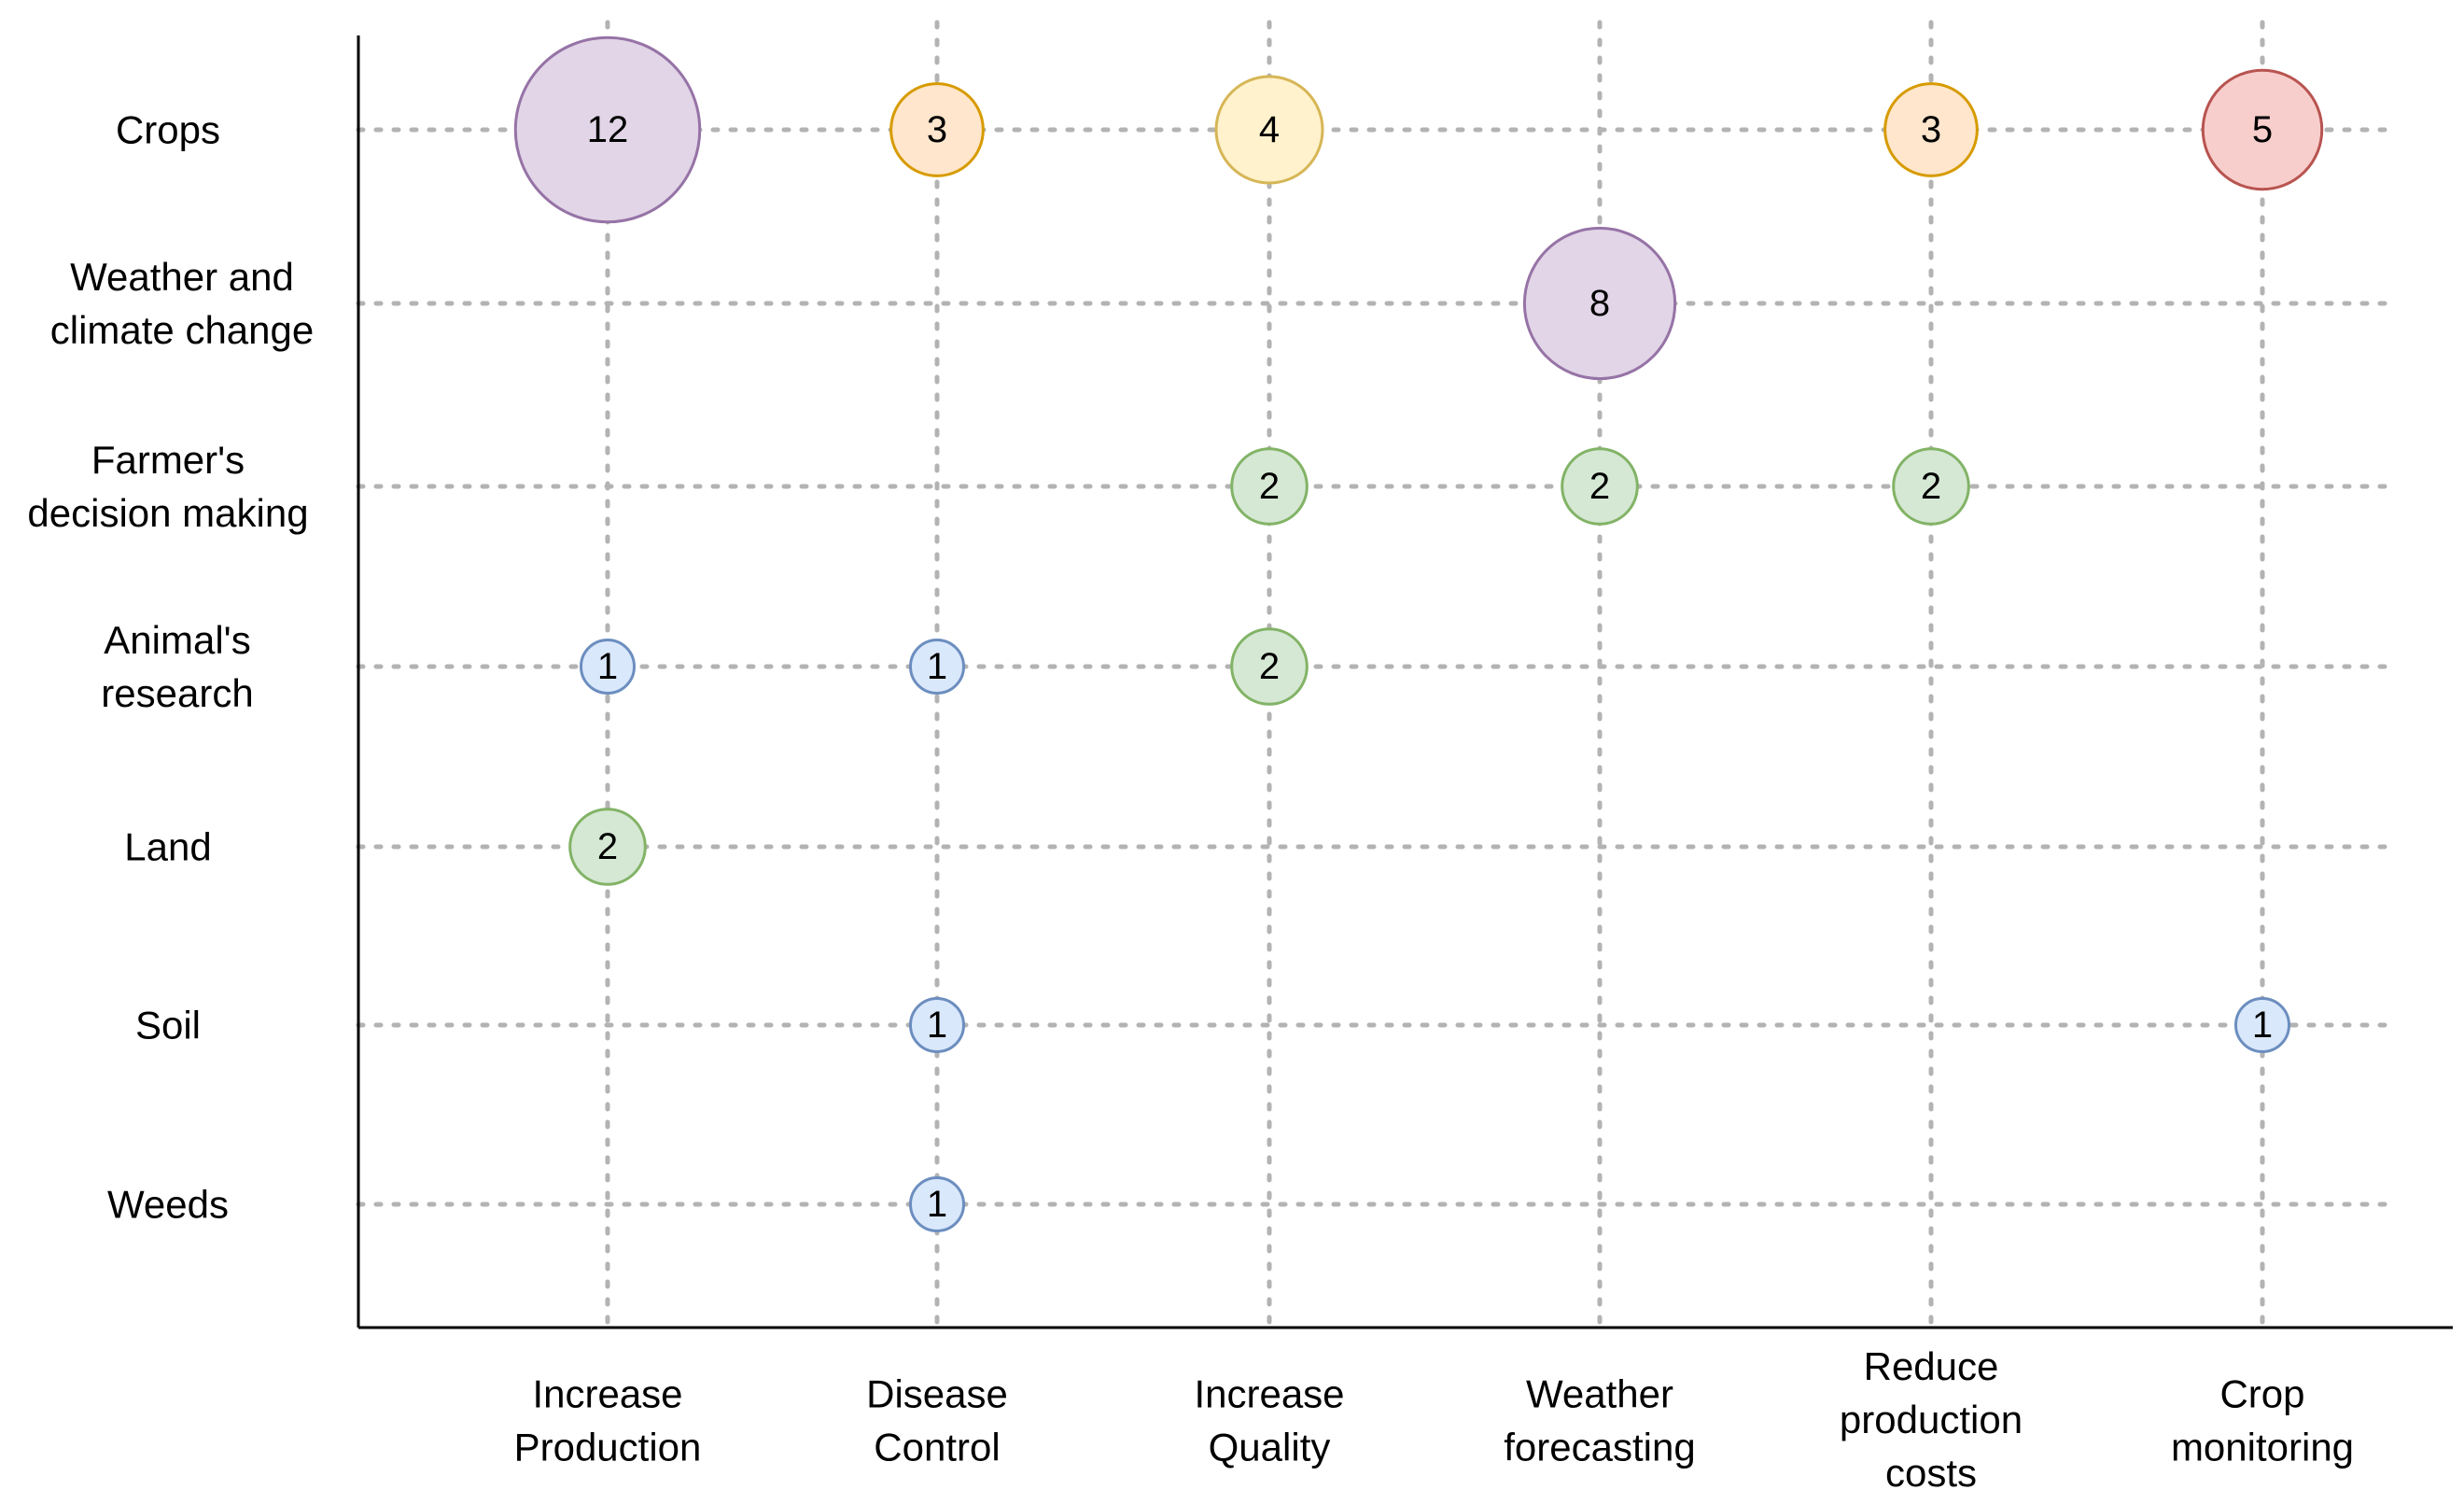  I want to click on row-label-farmer-s-decision-making: Farmer's decision making, so click(167, 487).